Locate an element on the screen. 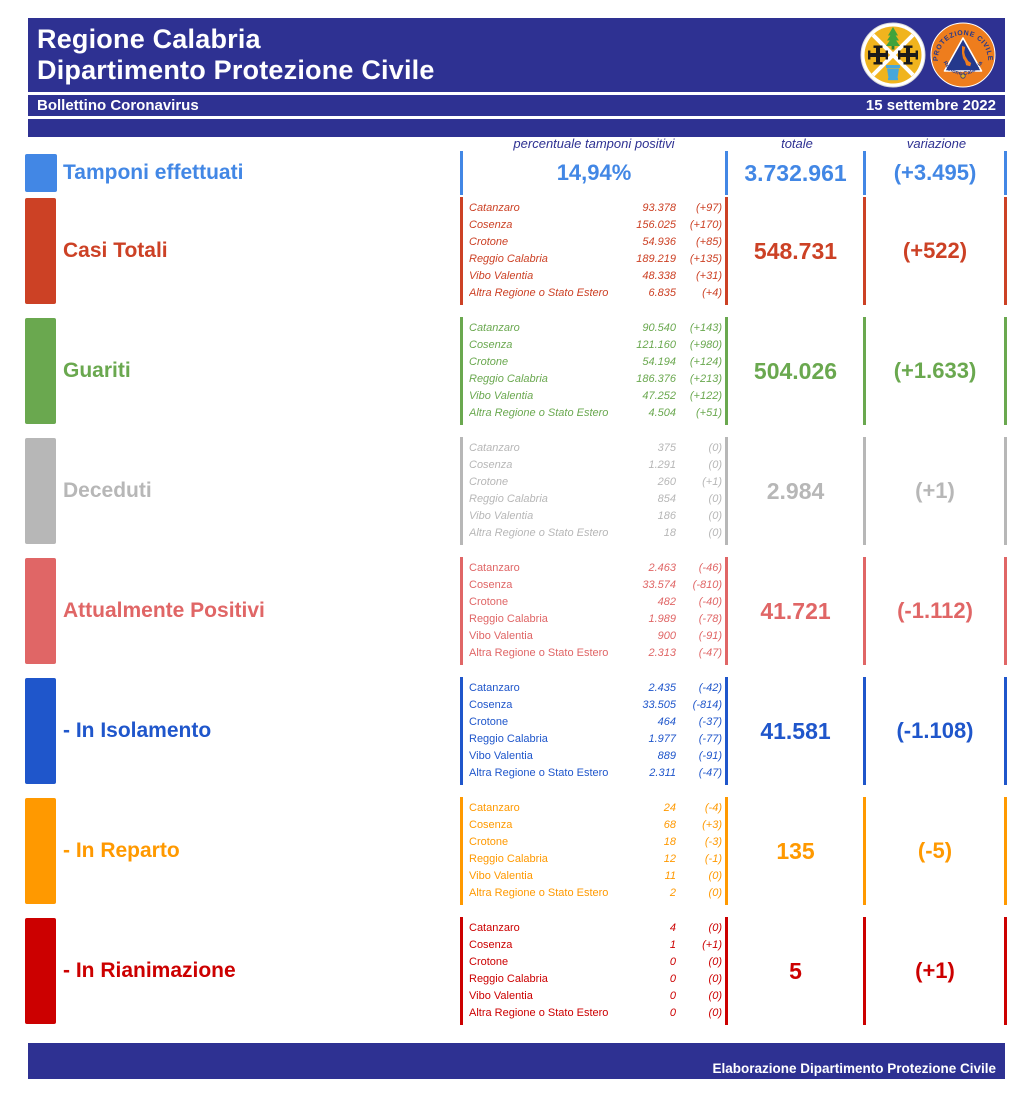 Image resolution: width=1024 pixels, height=1105 pixels. province-delta: (-42) is located at coordinates (710, 688).